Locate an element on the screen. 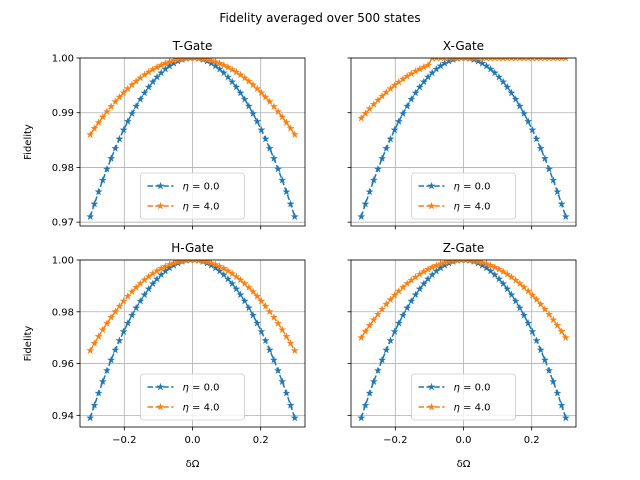 The height and width of the screenshot is (480, 640). x-tick-label: 0.0 is located at coordinates (193, 440).